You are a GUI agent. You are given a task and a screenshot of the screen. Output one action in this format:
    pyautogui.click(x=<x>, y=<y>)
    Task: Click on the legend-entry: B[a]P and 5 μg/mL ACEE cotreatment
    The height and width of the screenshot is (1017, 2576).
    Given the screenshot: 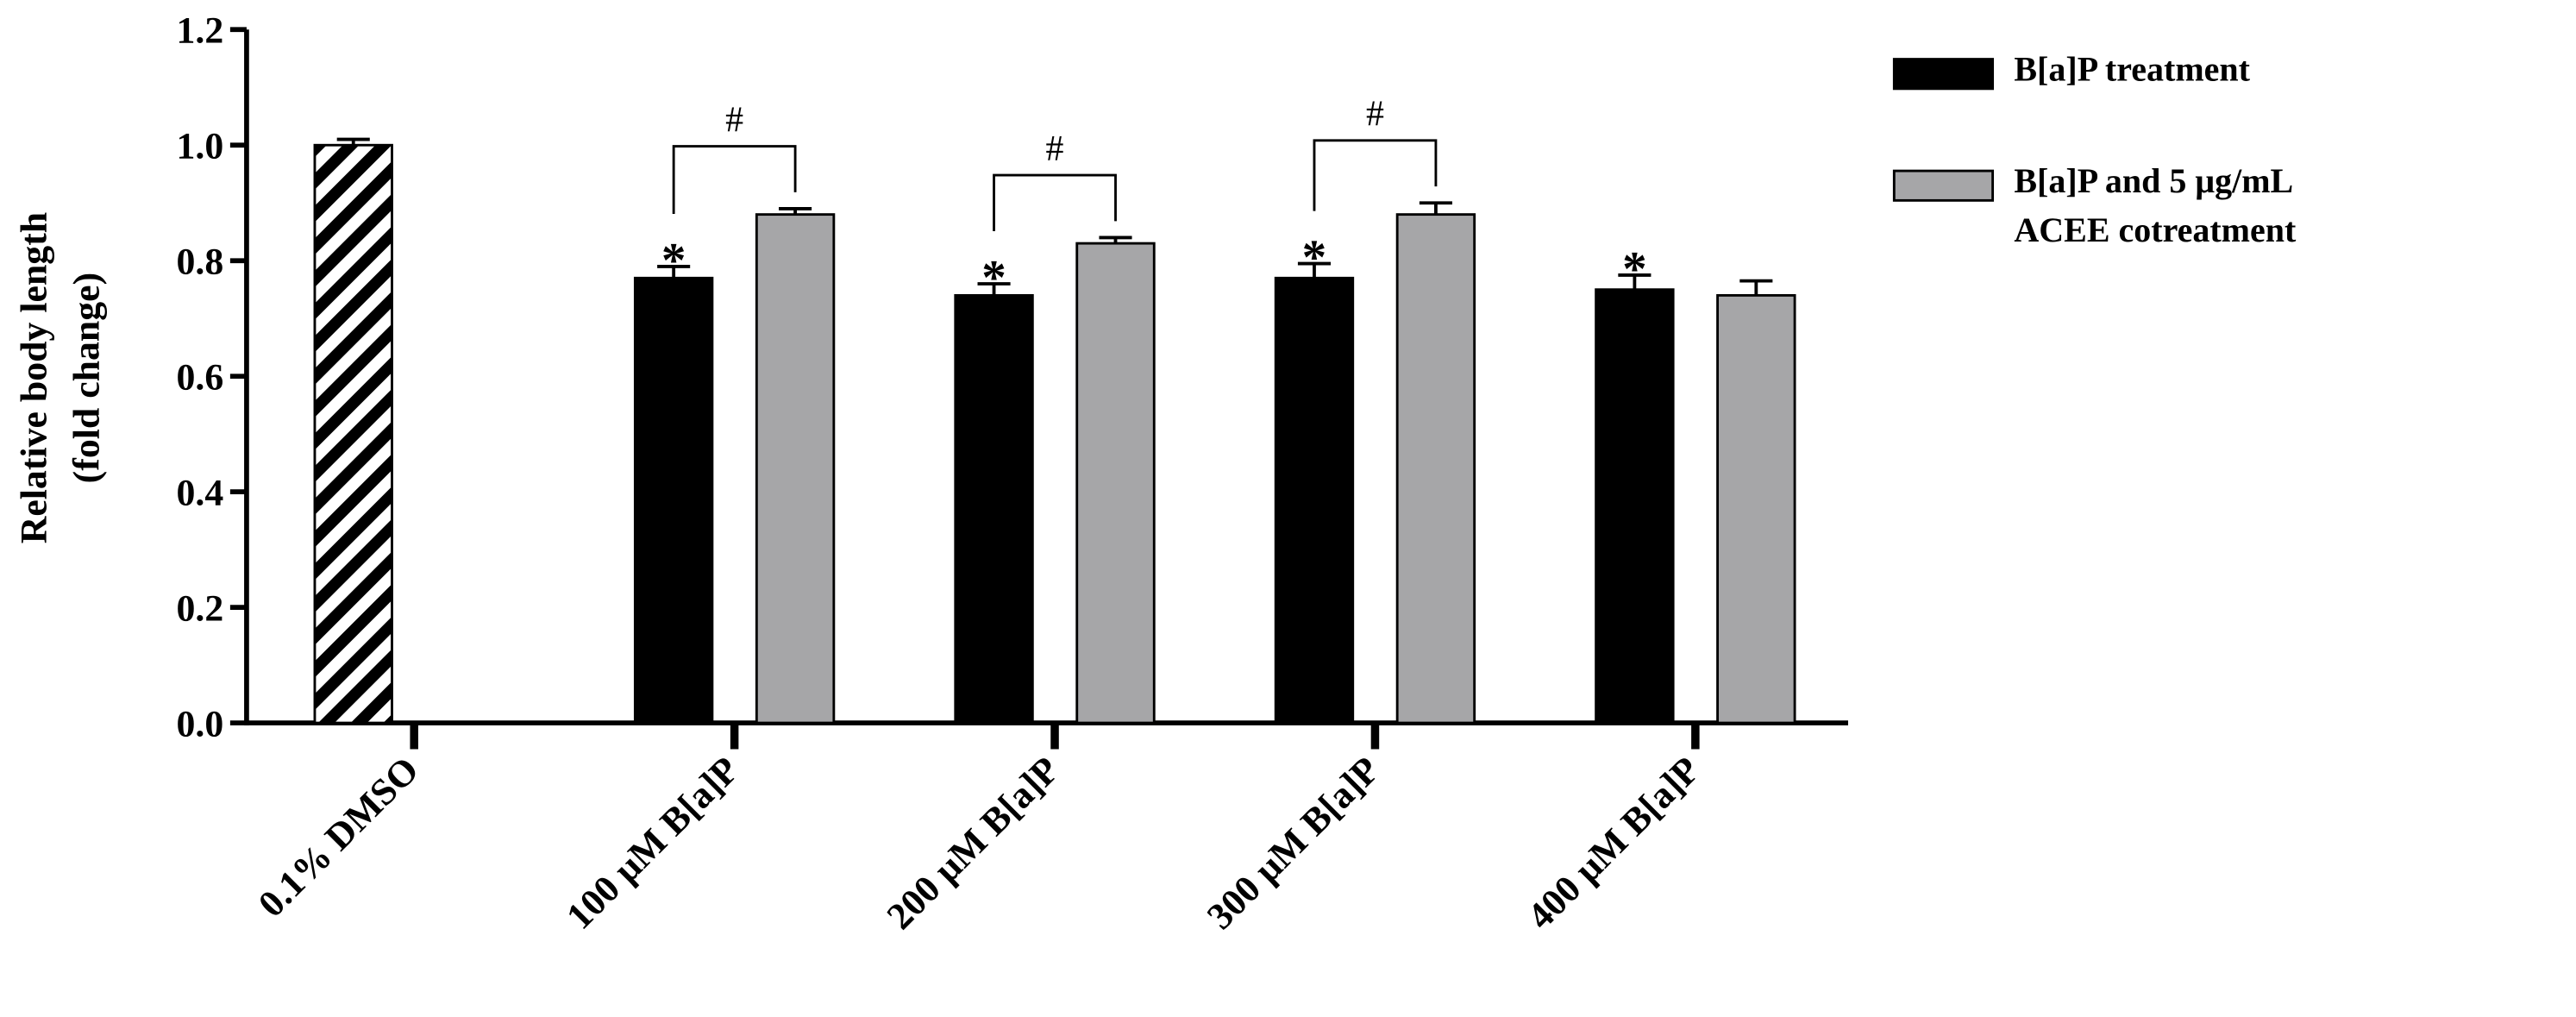 What is the action you would take?
    pyautogui.click(x=2155, y=205)
    